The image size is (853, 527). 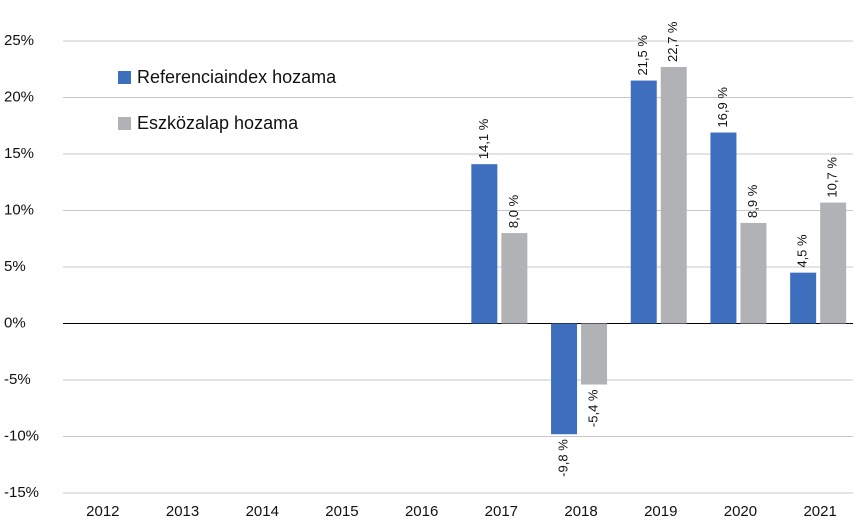 I want to click on x-tick-label: 2014, so click(x=262, y=511).